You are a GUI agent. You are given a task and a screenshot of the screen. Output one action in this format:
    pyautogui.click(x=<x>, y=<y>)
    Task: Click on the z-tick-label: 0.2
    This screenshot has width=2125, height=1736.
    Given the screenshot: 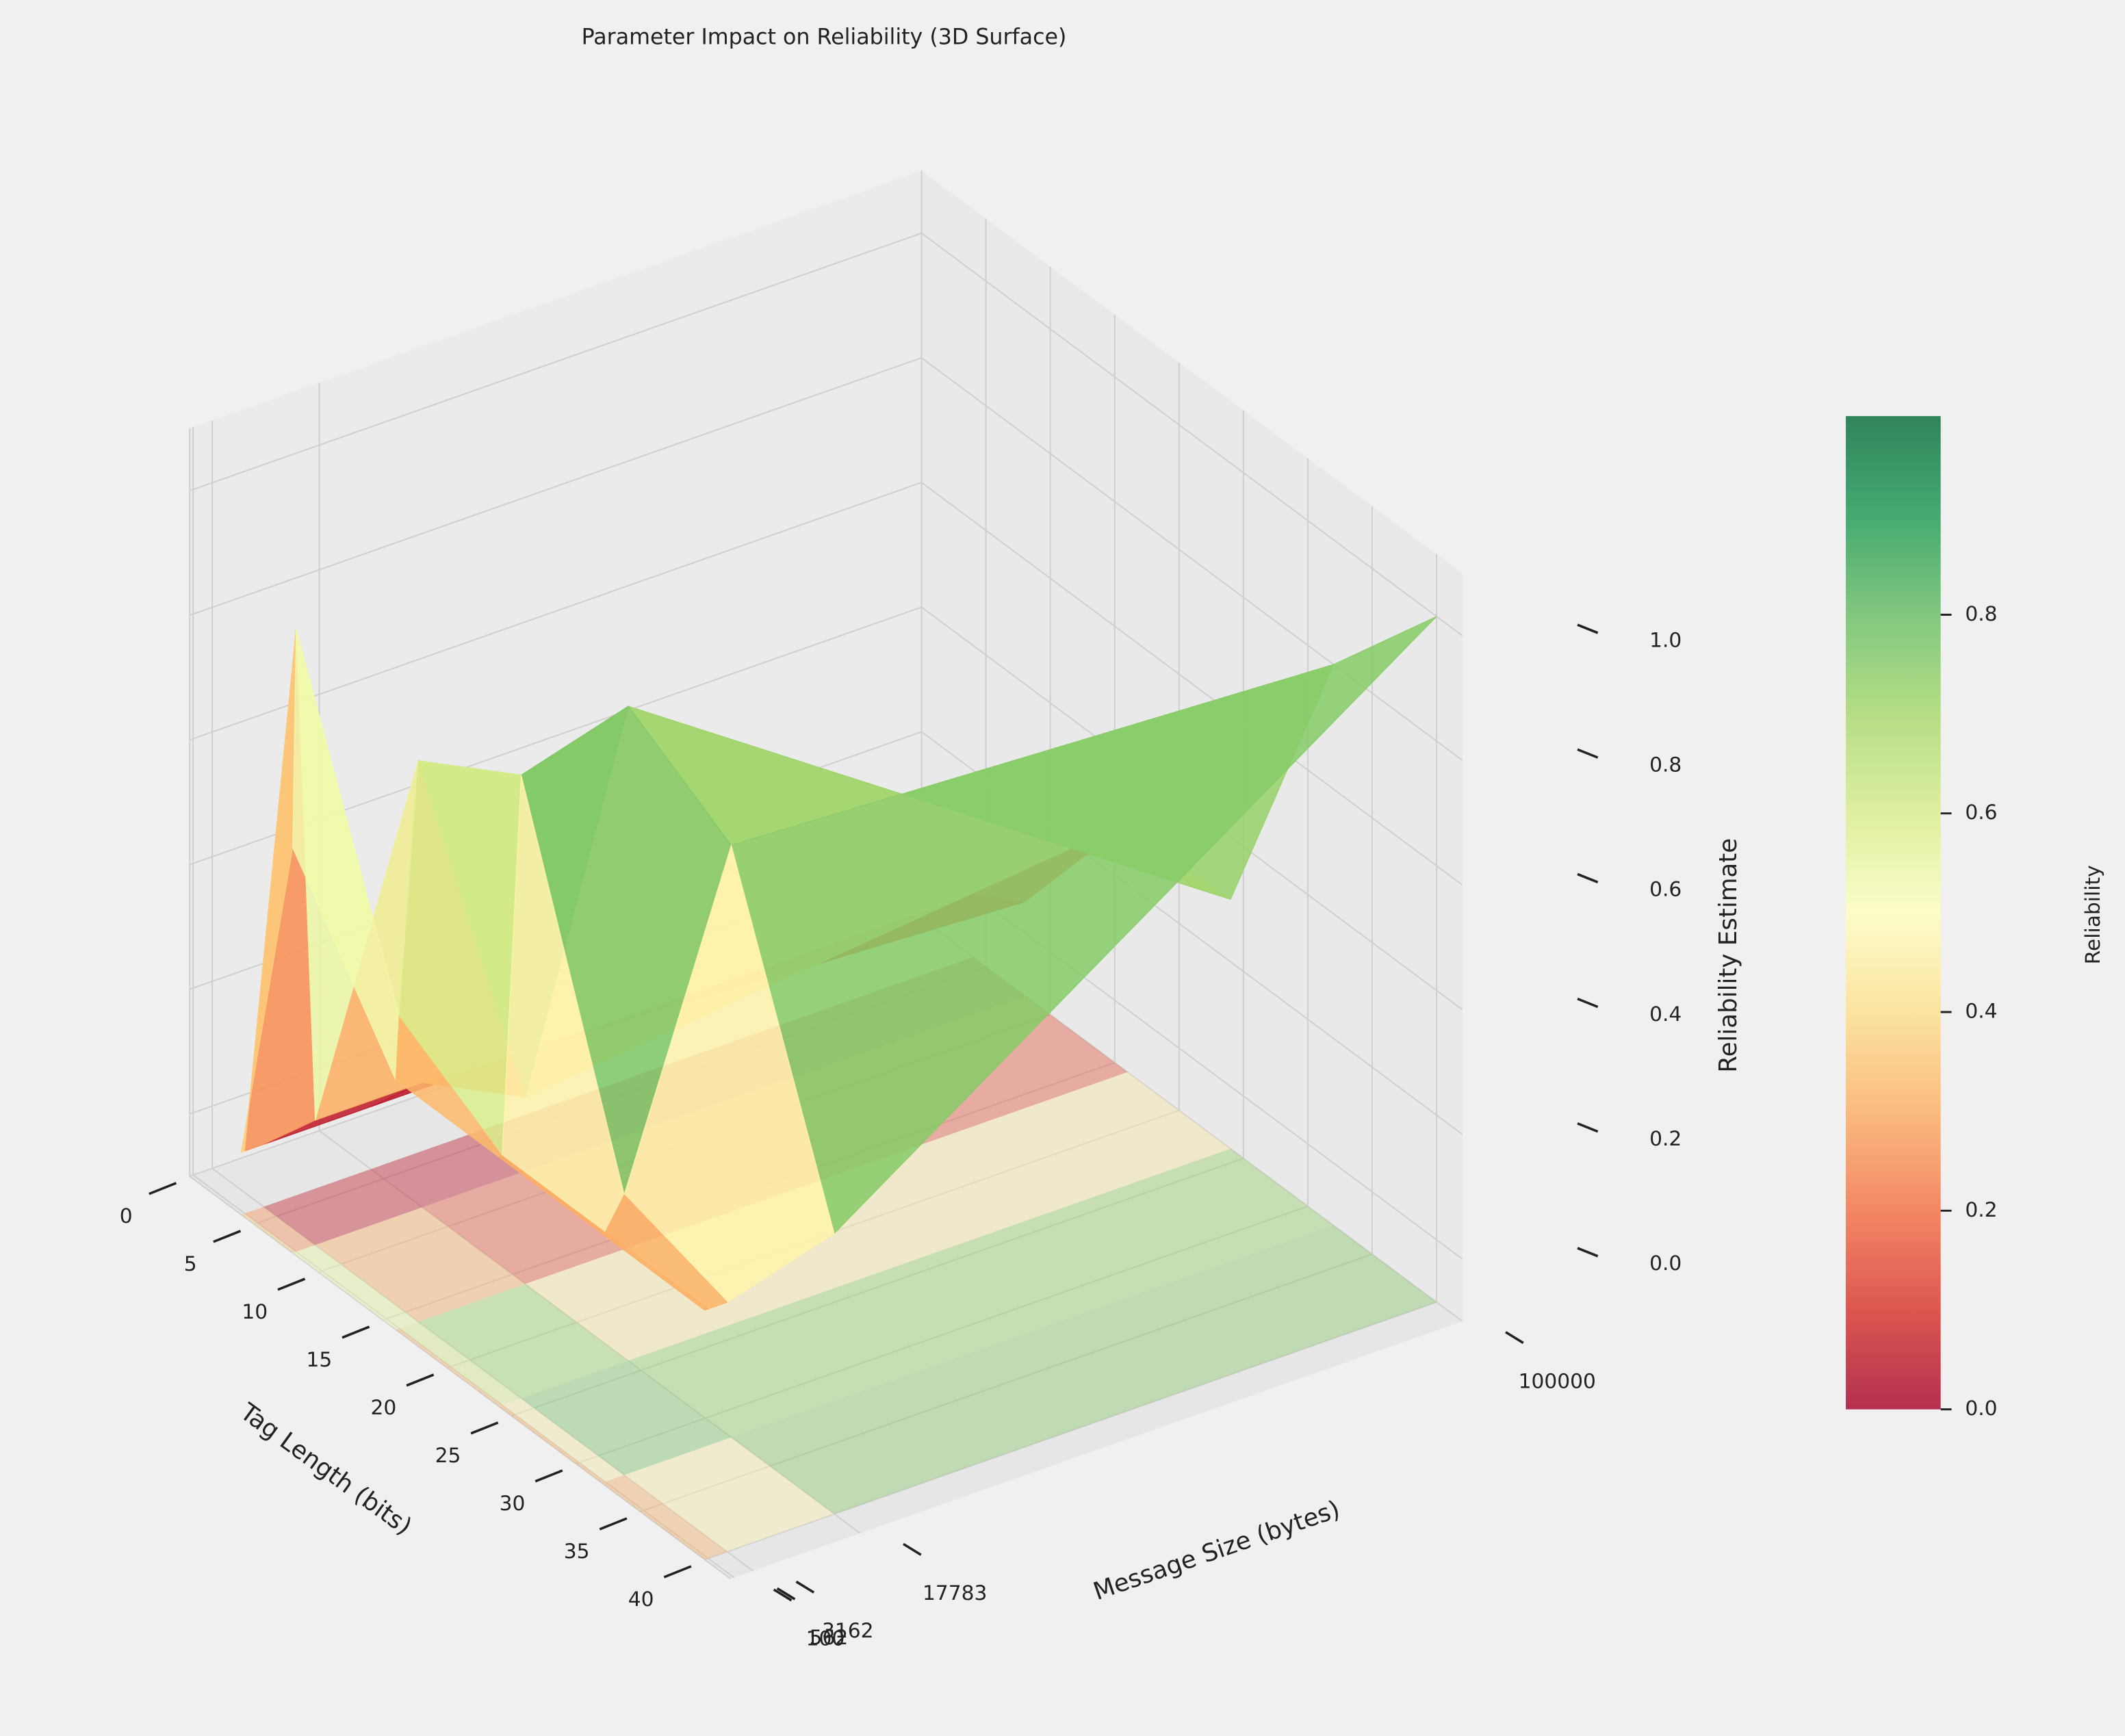 What is the action you would take?
    pyautogui.click(x=1665, y=1139)
    